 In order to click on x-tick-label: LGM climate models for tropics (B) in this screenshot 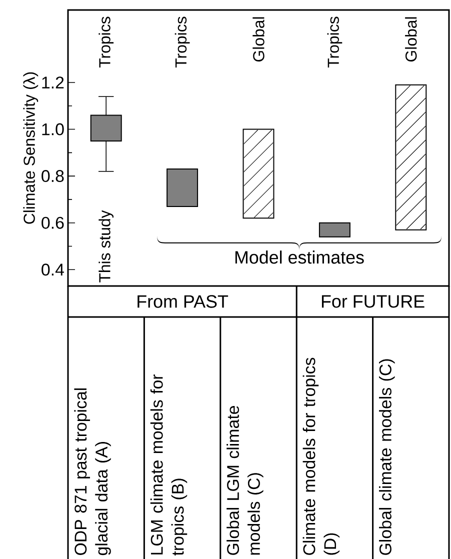, I will do `click(169, 465)`.